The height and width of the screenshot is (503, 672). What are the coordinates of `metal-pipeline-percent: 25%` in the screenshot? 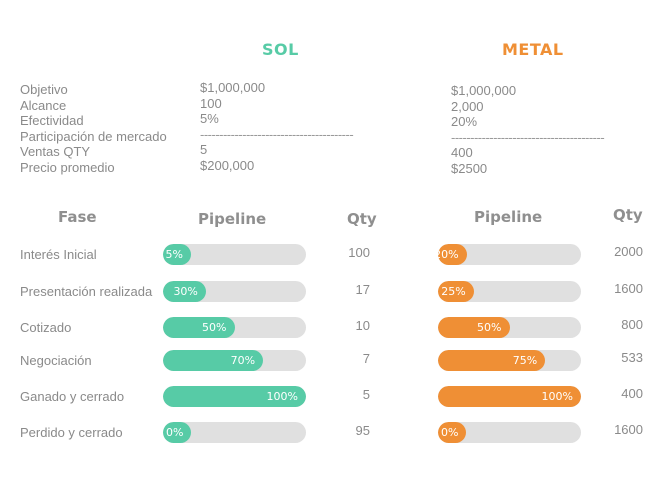 It's located at (453, 291).